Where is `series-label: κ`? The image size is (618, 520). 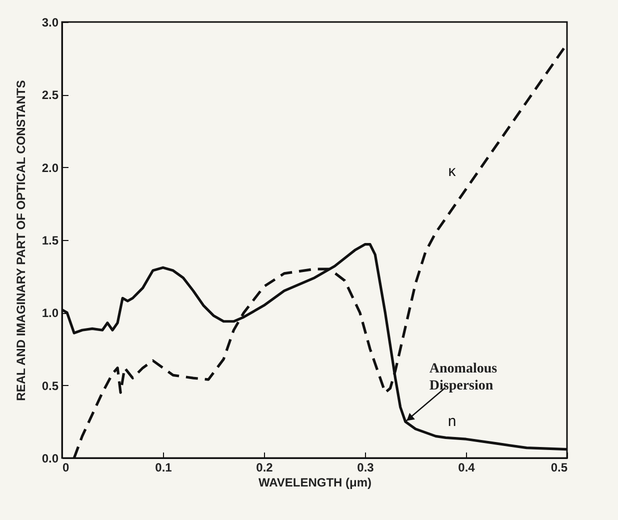 series-label: κ is located at coordinates (452, 171).